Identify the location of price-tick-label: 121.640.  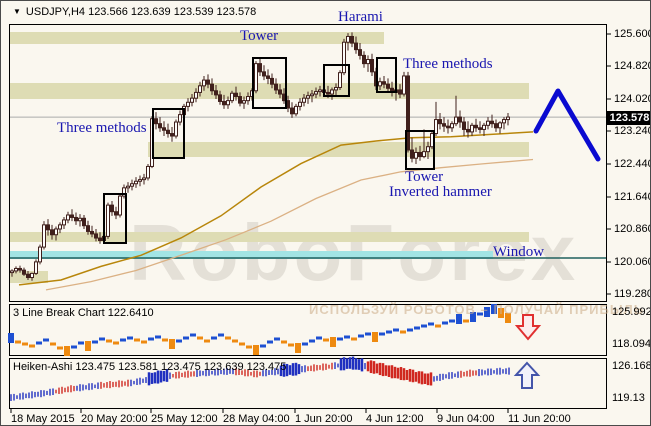
(632, 197).